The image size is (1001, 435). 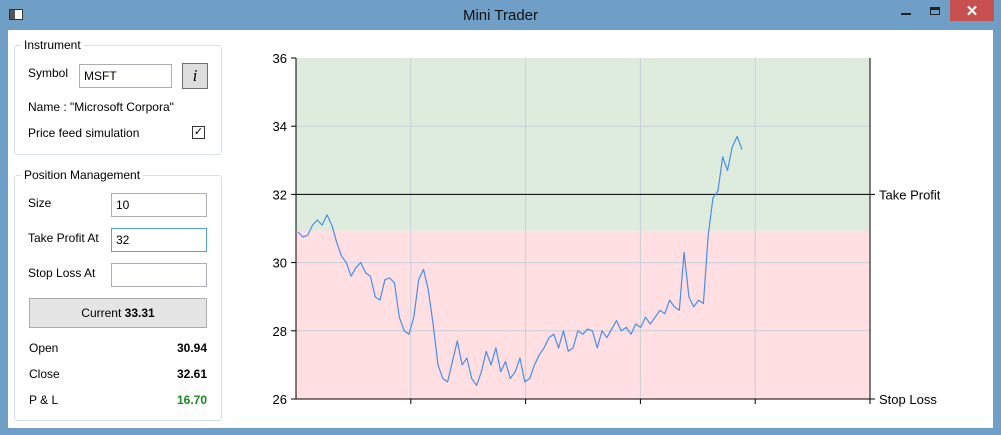 I want to click on pl-value: 16.70, so click(x=191, y=400).